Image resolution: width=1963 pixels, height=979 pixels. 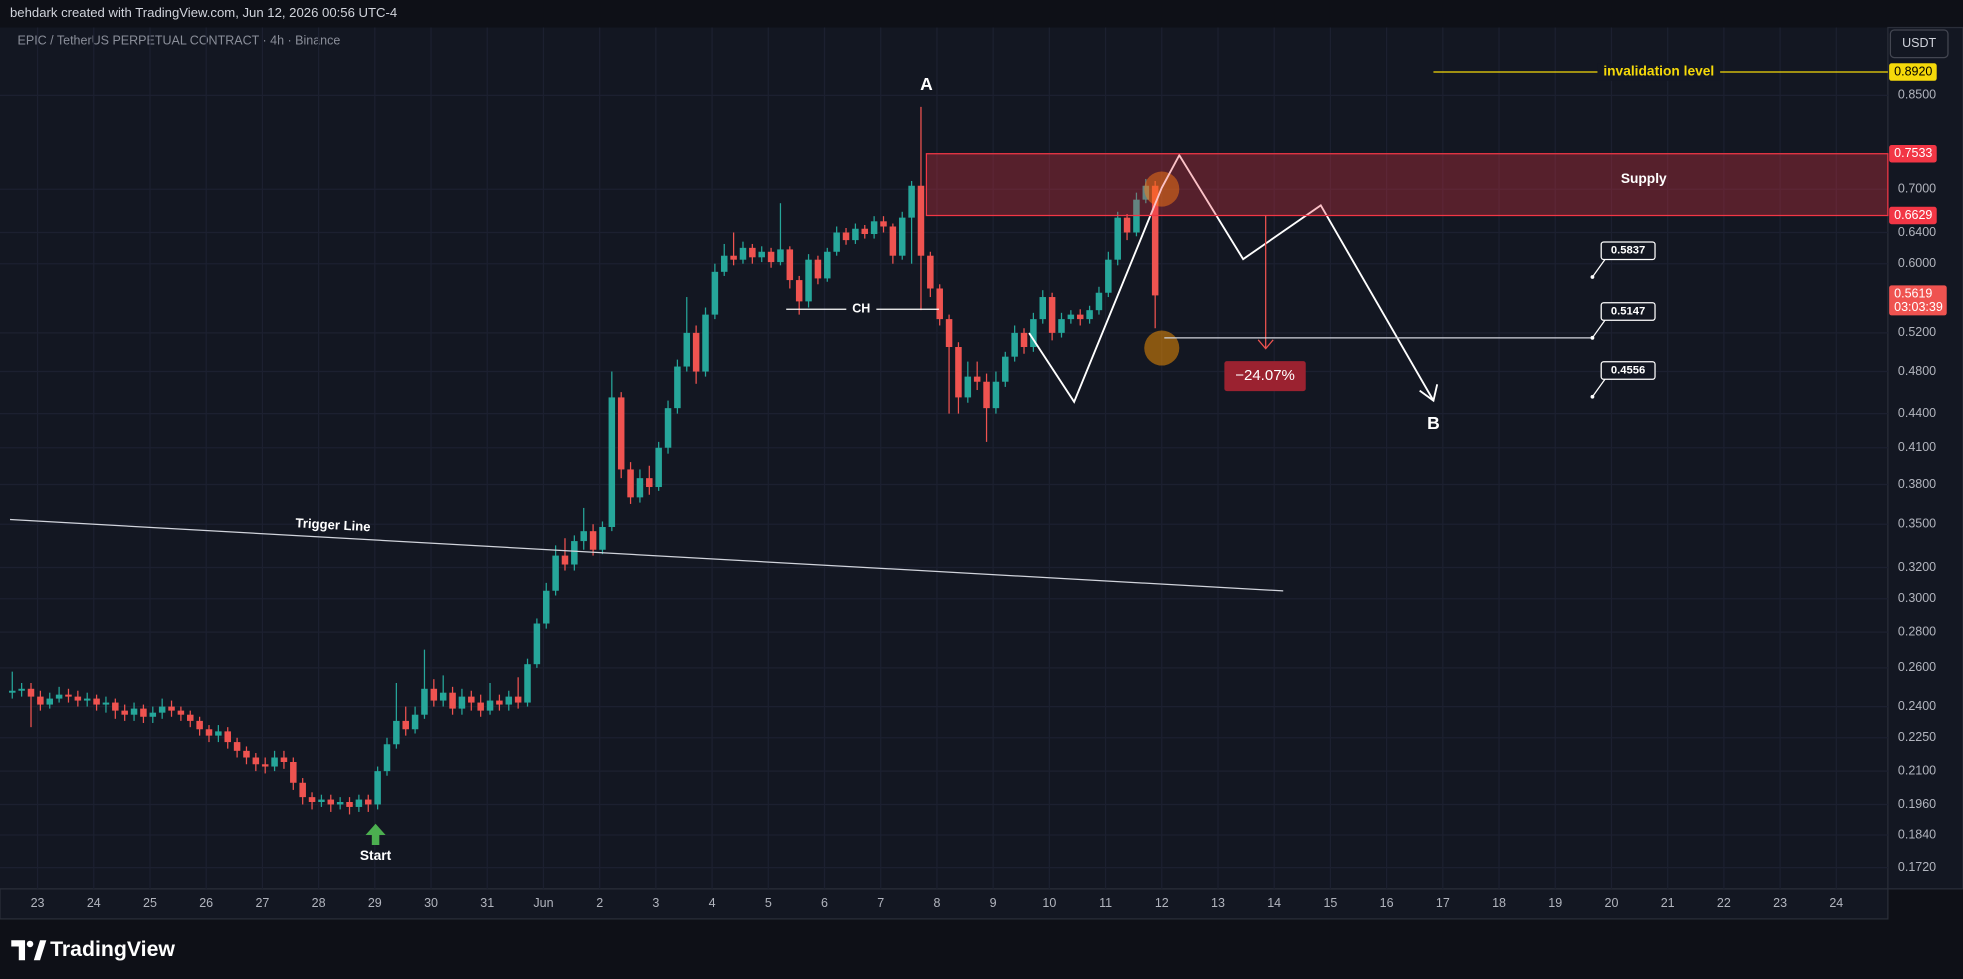 I want to click on price-tag-label: 0.8920, so click(x=1913, y=71).